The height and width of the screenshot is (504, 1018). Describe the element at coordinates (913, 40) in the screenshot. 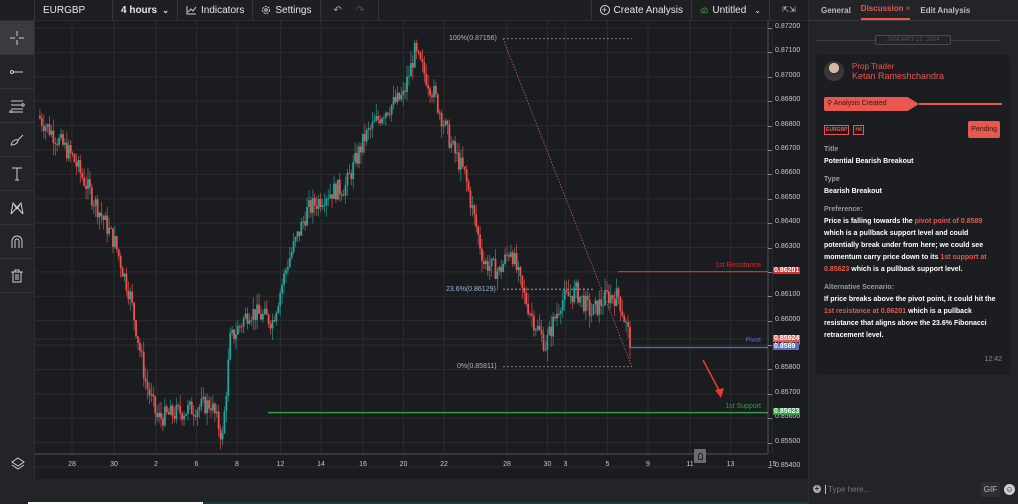

I see `date-badge: JANUARY 12, 2024` at that location.